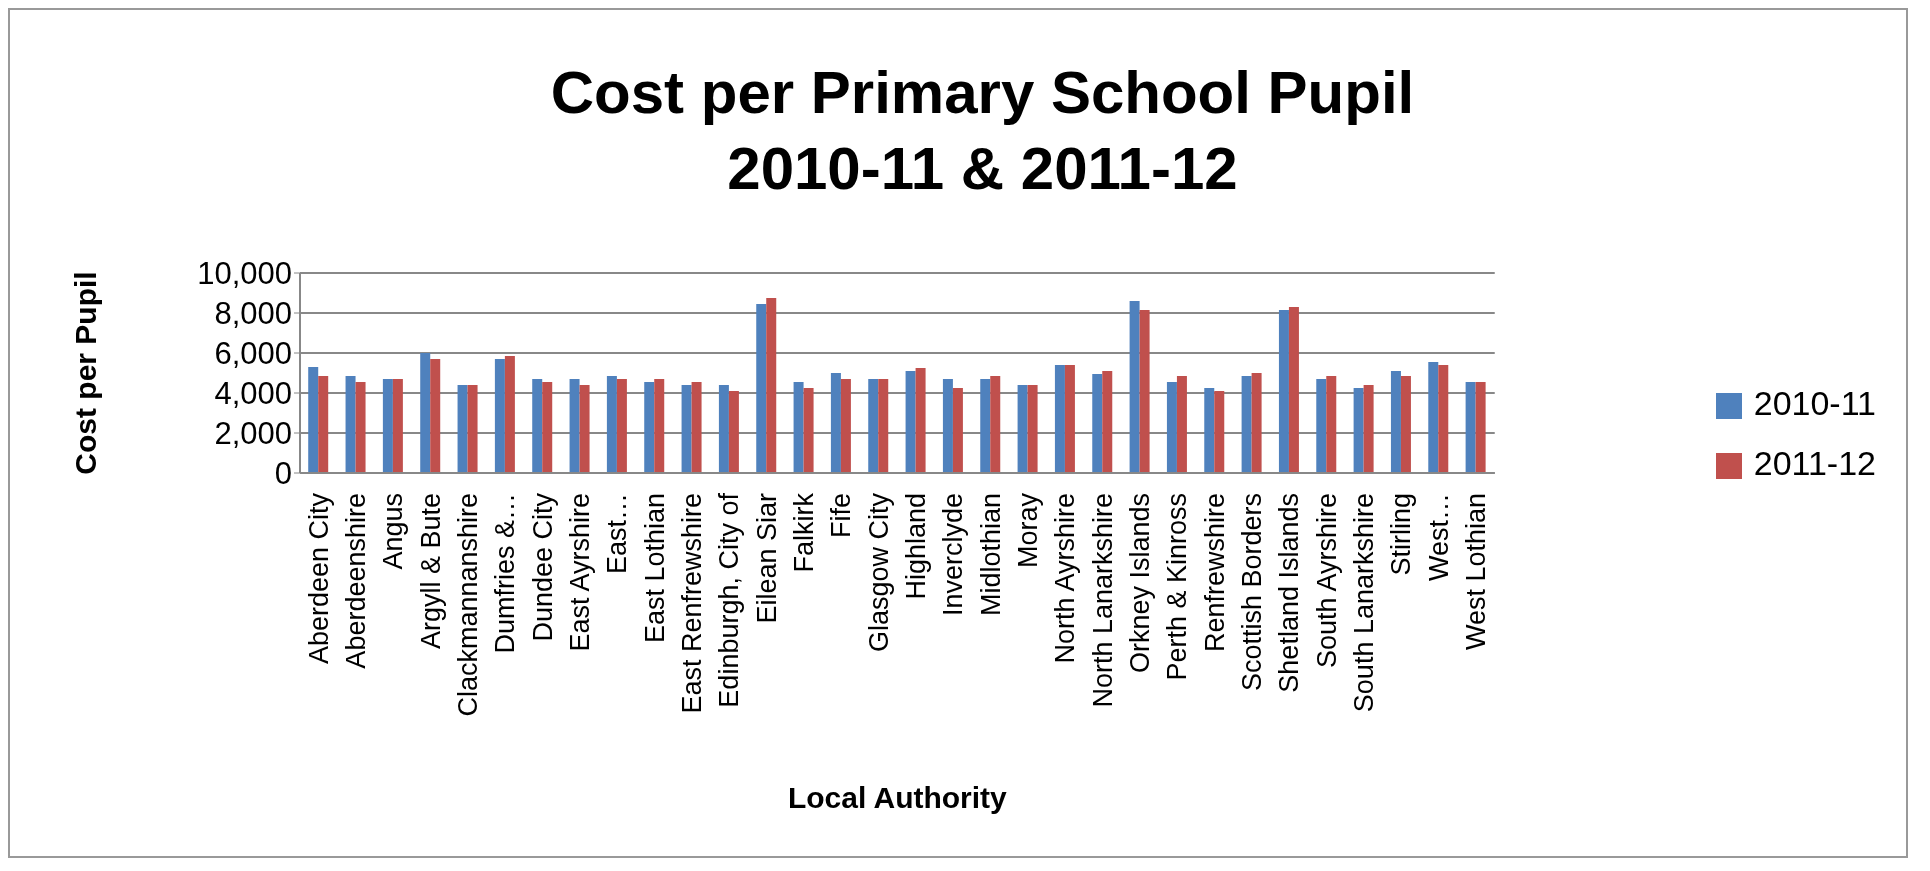 This screenshot has width=1930, height=871. Describe the element at coordinates (692, 603) in the screenshot. I see `x-tick-label: East Renfrewshire` at that location.